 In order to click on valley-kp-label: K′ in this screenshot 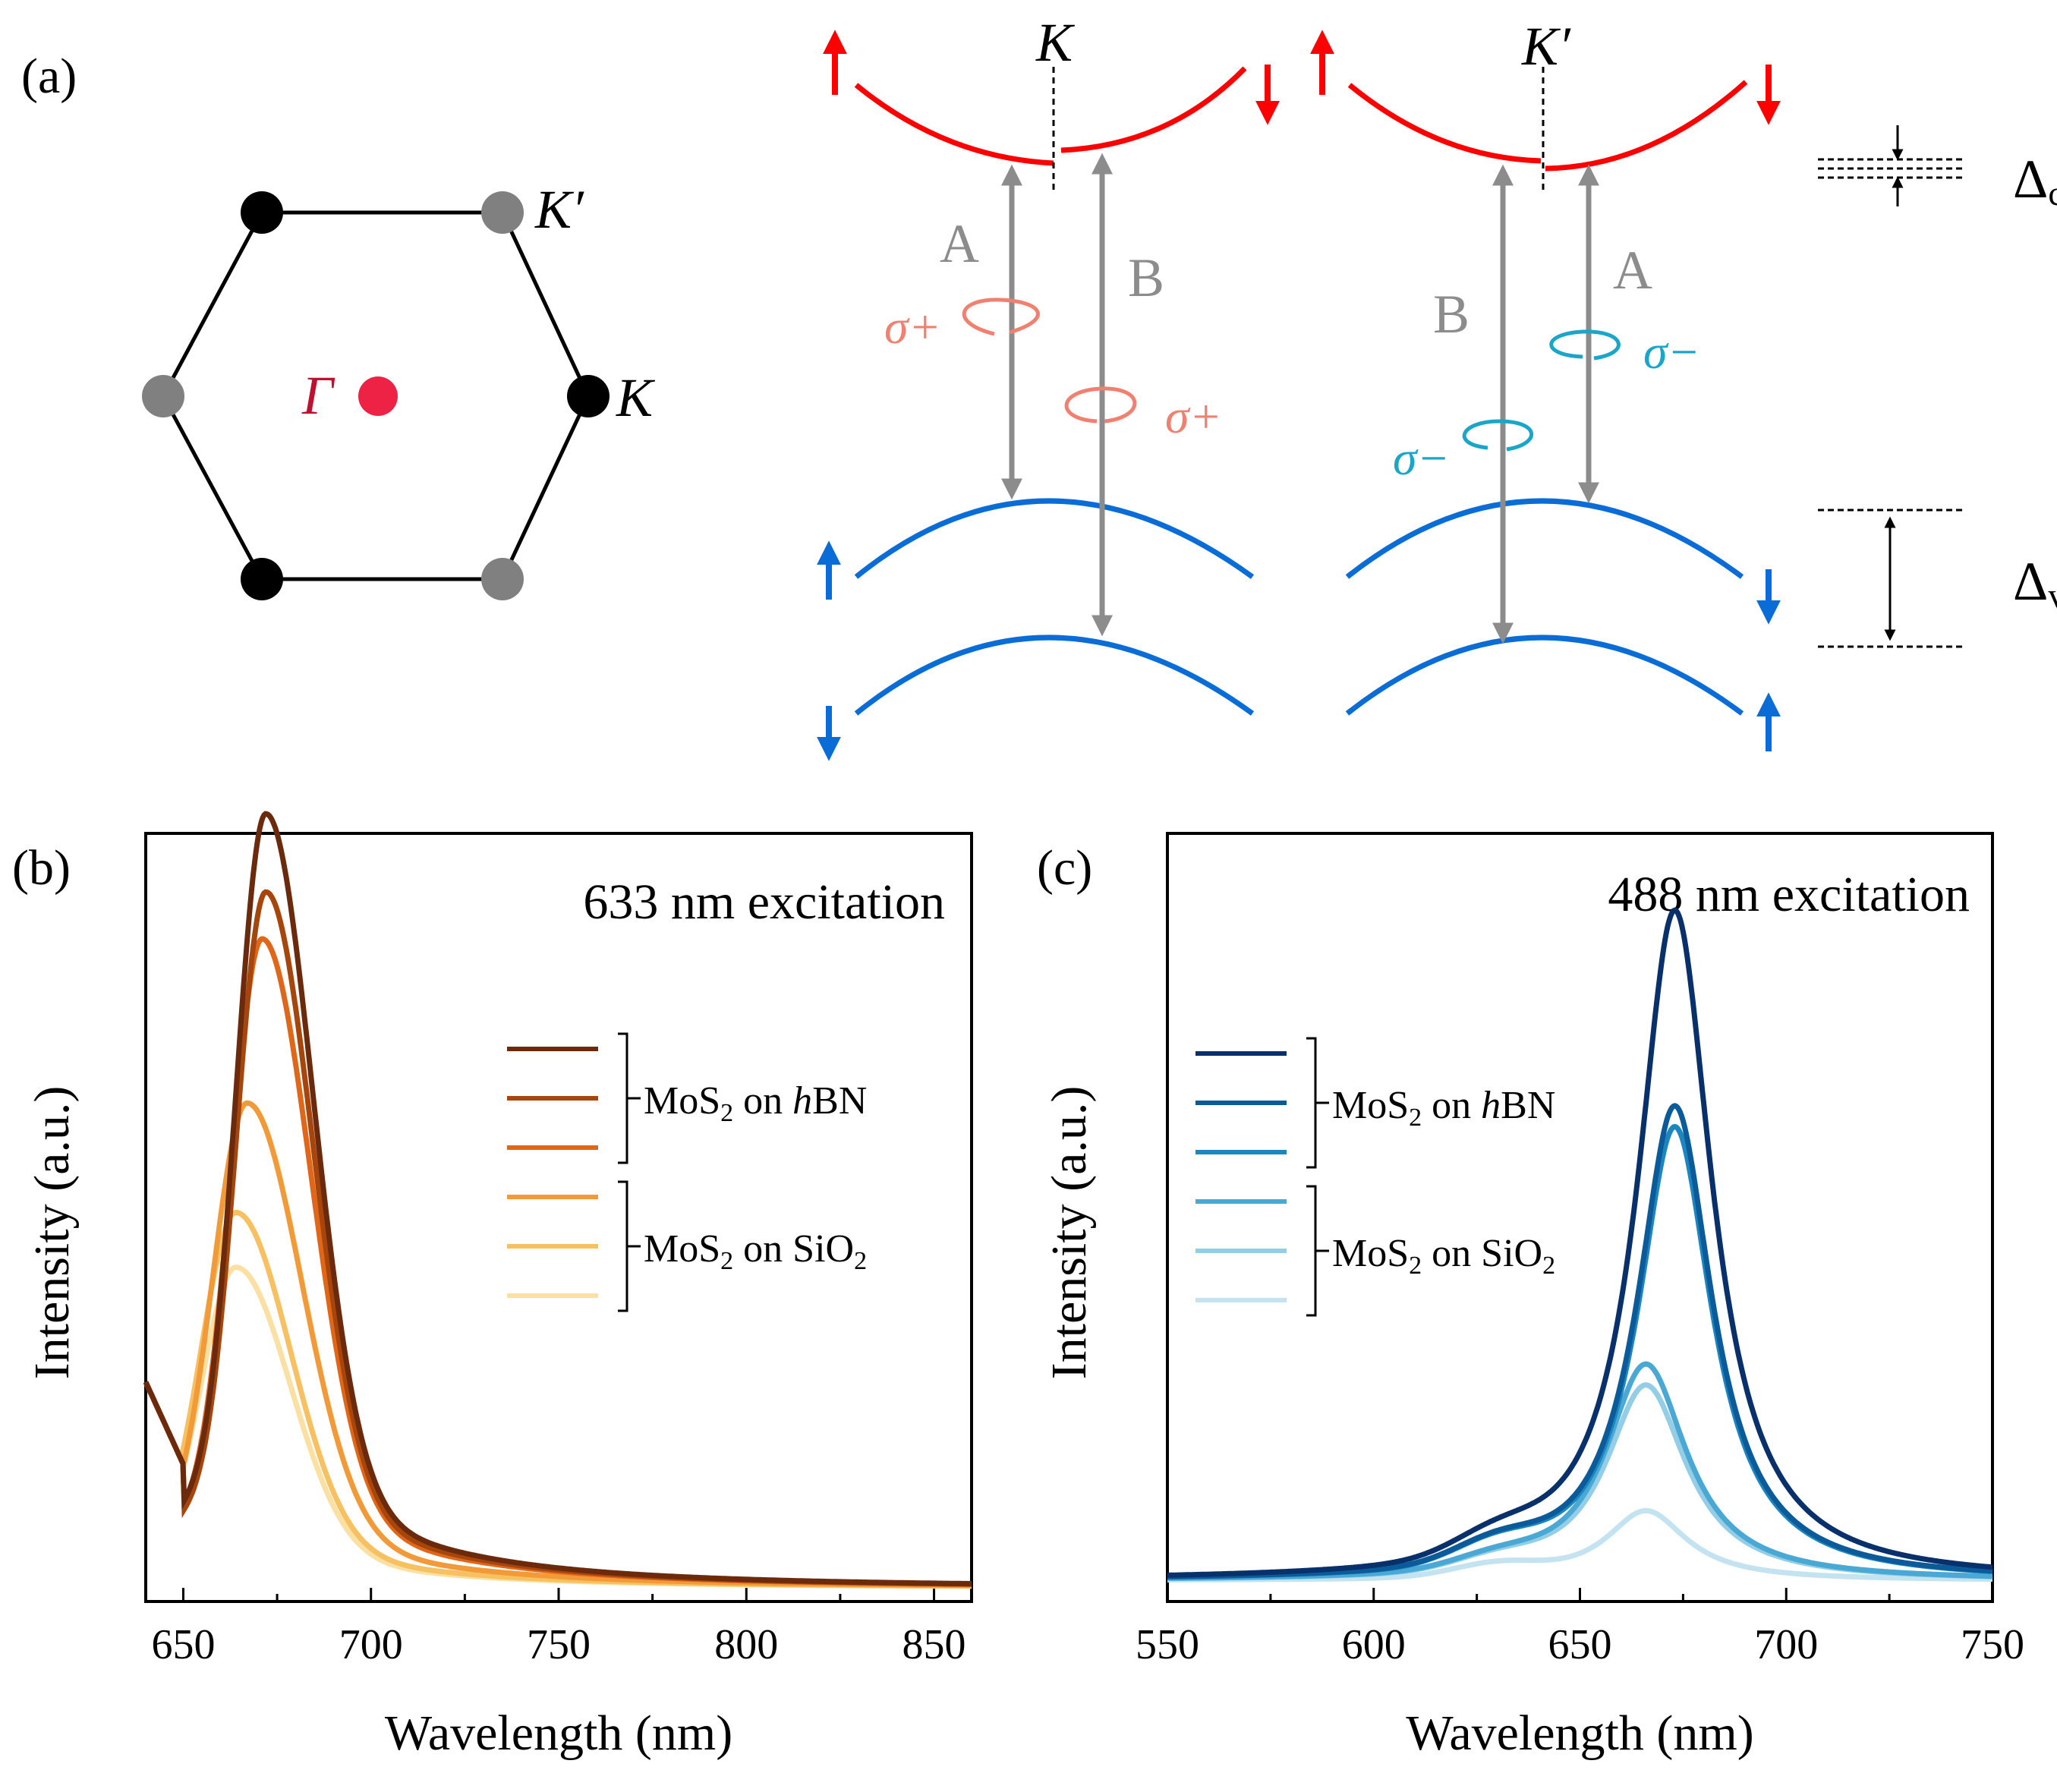, I will do `click(1546, 46)`.